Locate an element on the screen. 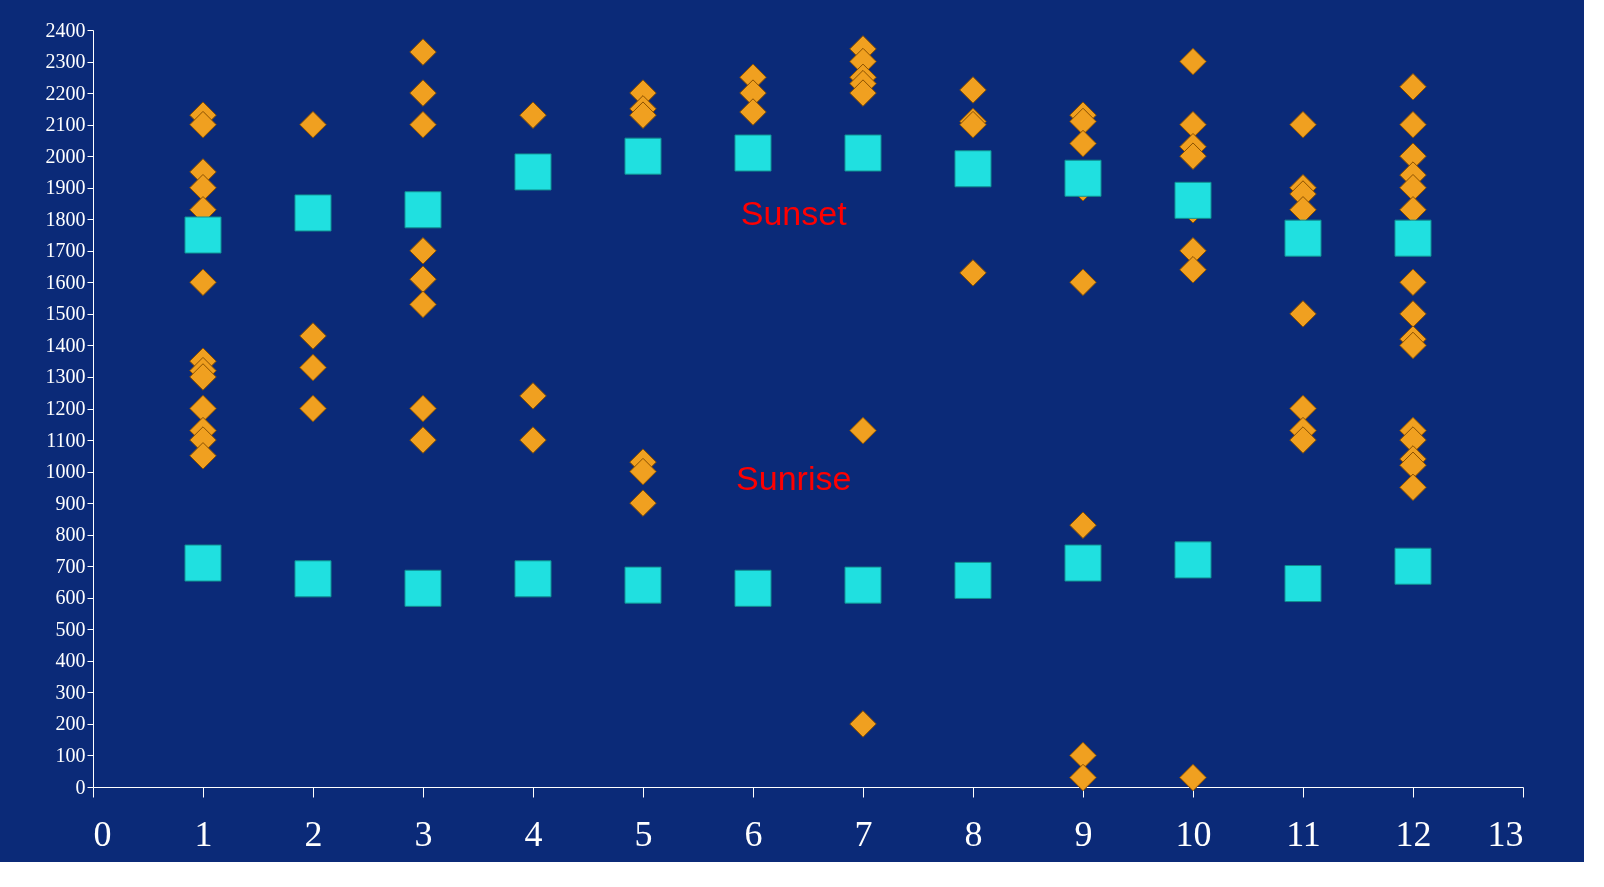 The height and width of the screenshot is (887, 1604). y-tick-label: 100 is located at coordinates (70, 754).